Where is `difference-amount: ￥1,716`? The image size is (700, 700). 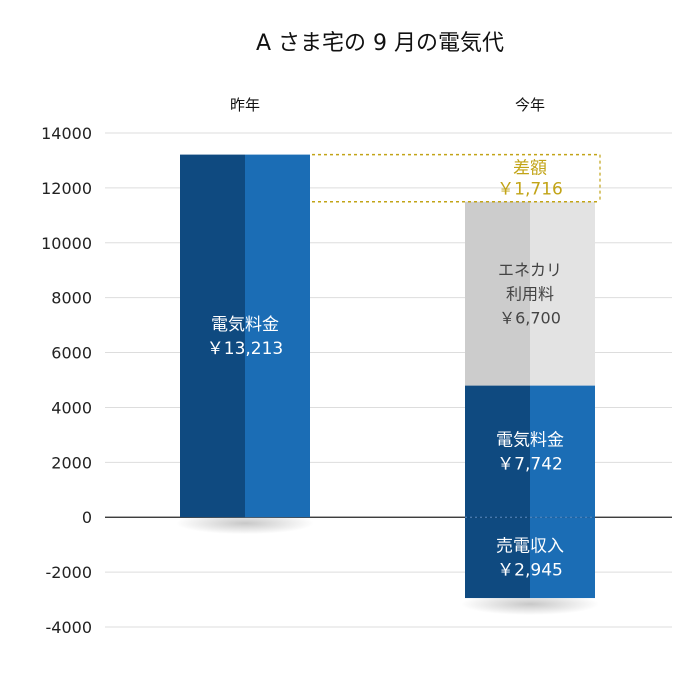 difference-amount: ￥1,716 is located at coordinates (530, 190).